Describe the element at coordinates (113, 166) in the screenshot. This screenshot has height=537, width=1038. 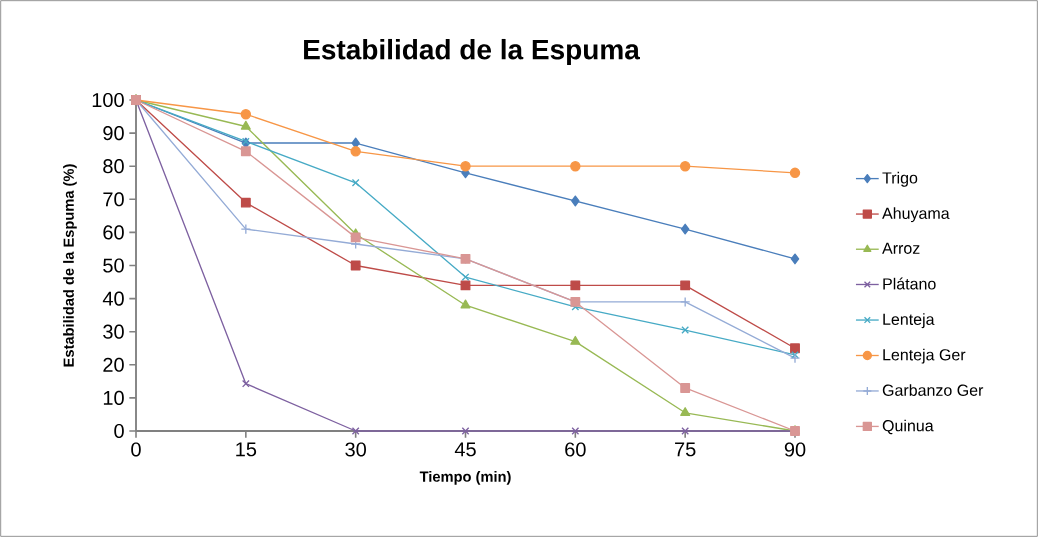
I see `y-tick-label: 80` at that location.